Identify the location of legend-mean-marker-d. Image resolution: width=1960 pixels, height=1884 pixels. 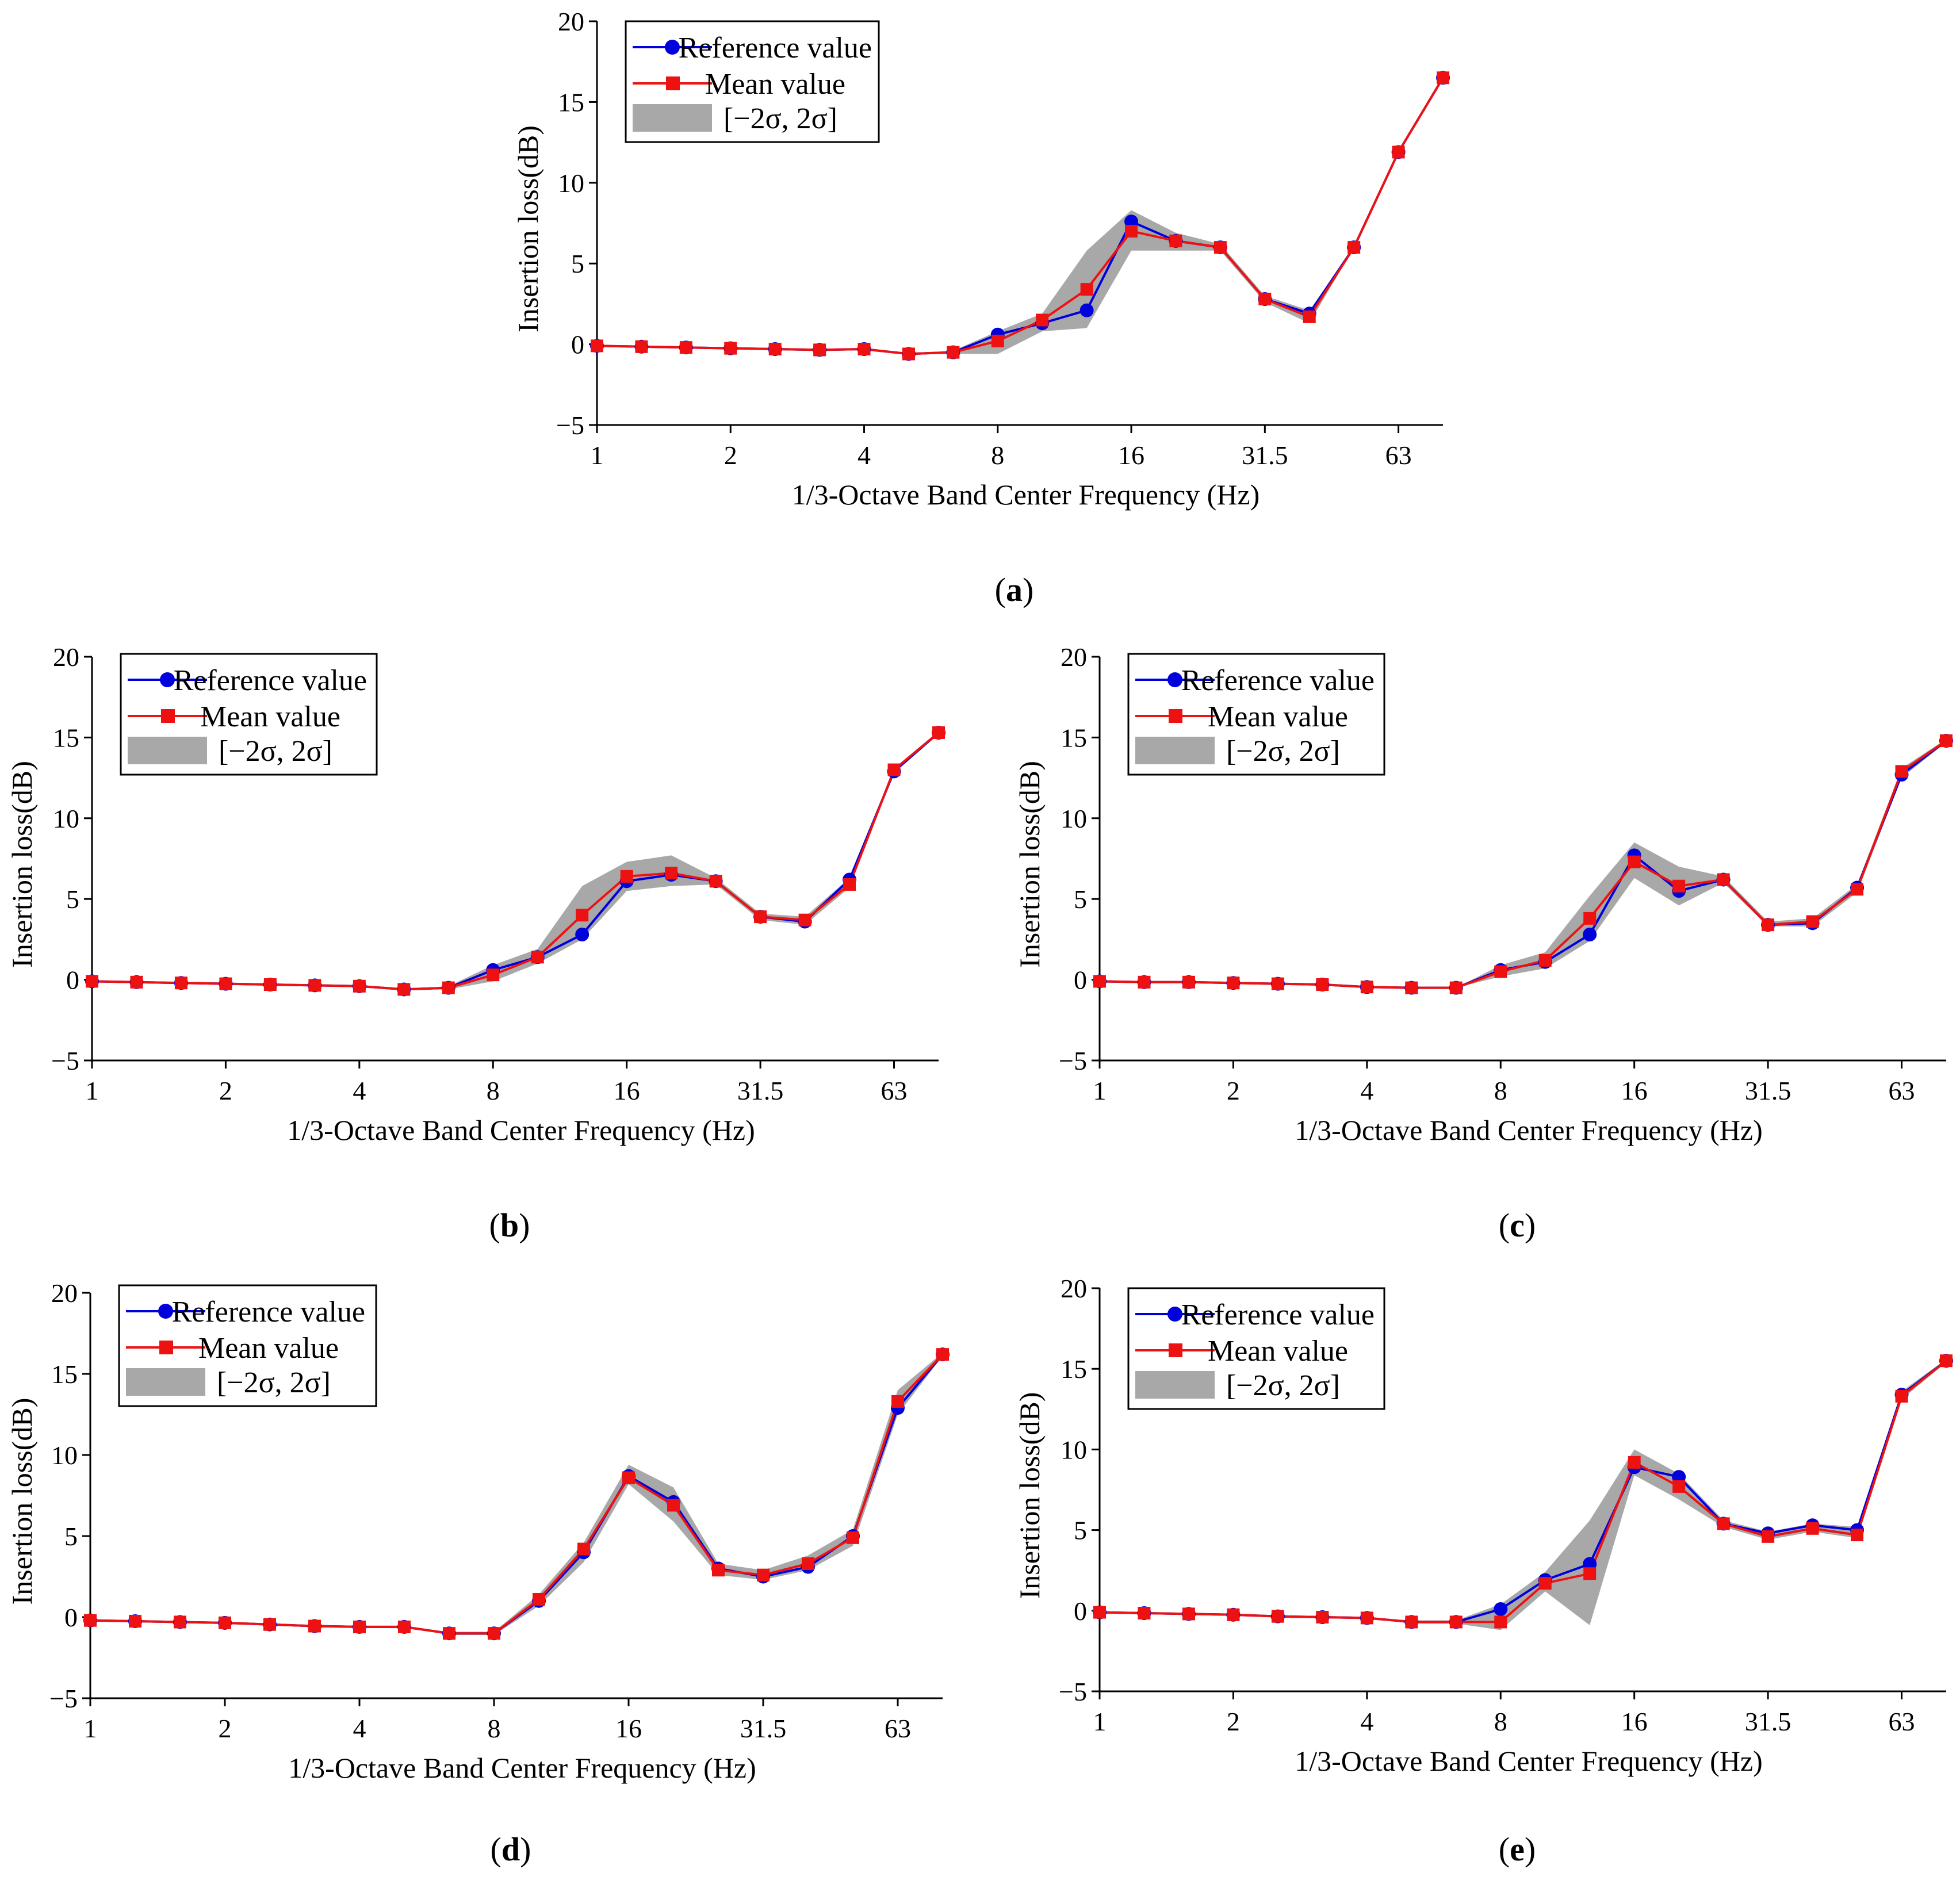
(166, 1347).